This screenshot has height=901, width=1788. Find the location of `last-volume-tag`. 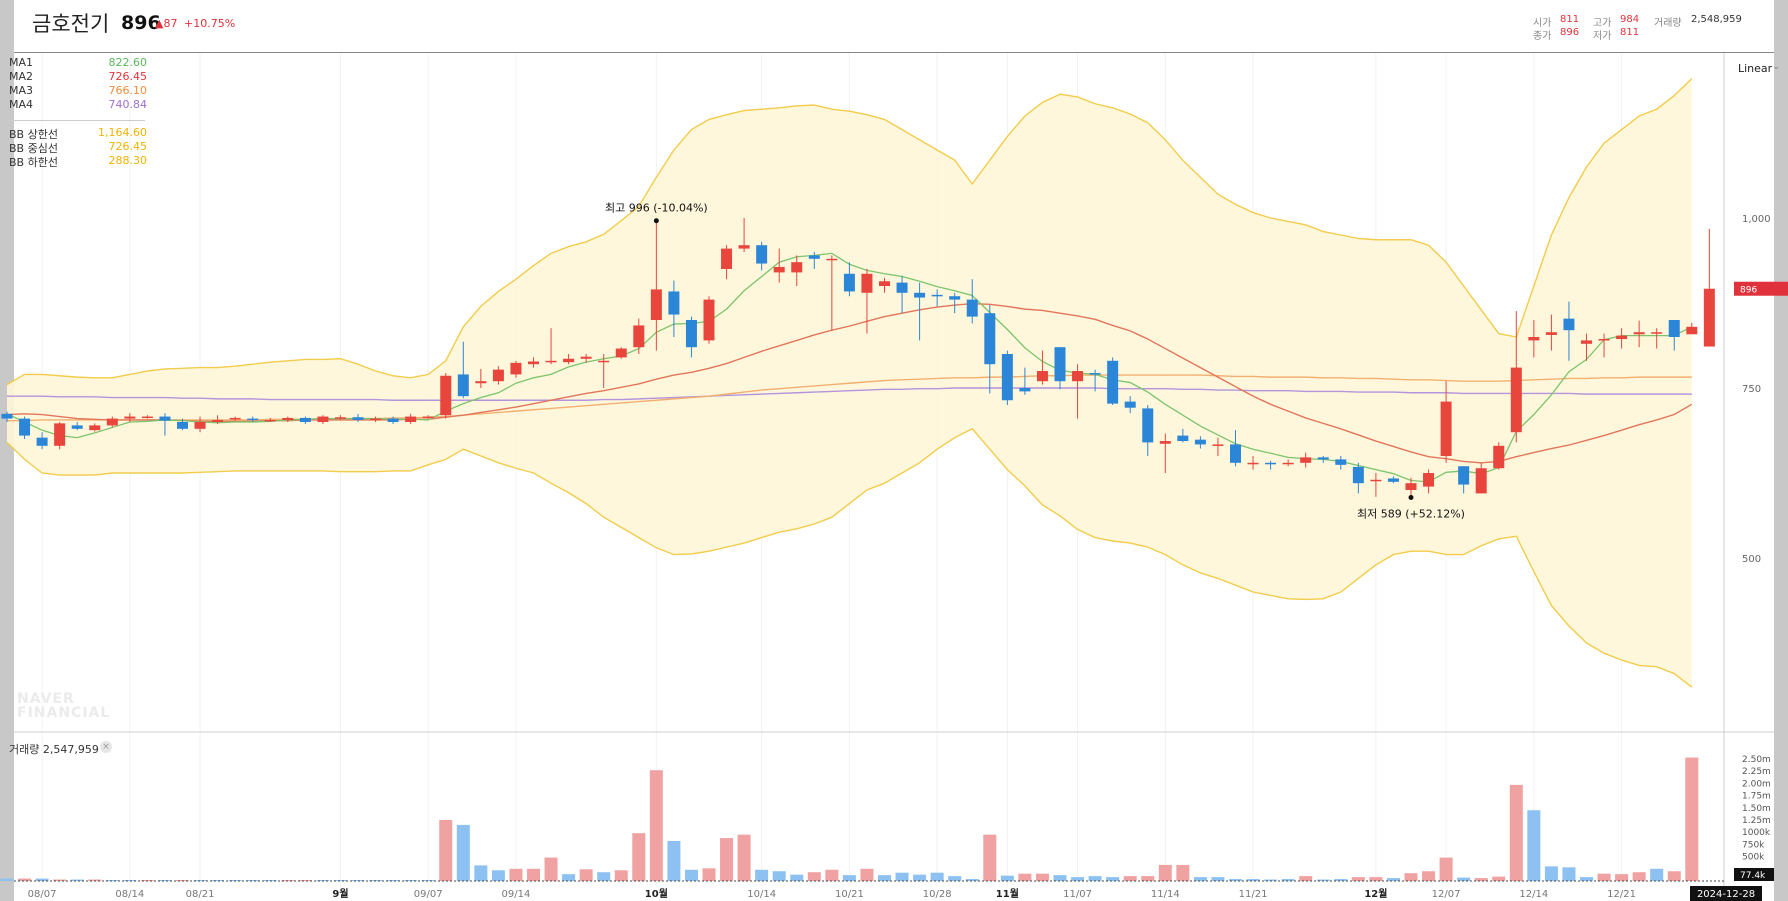

last-volume-tag is located at coordinates (1754, 874).